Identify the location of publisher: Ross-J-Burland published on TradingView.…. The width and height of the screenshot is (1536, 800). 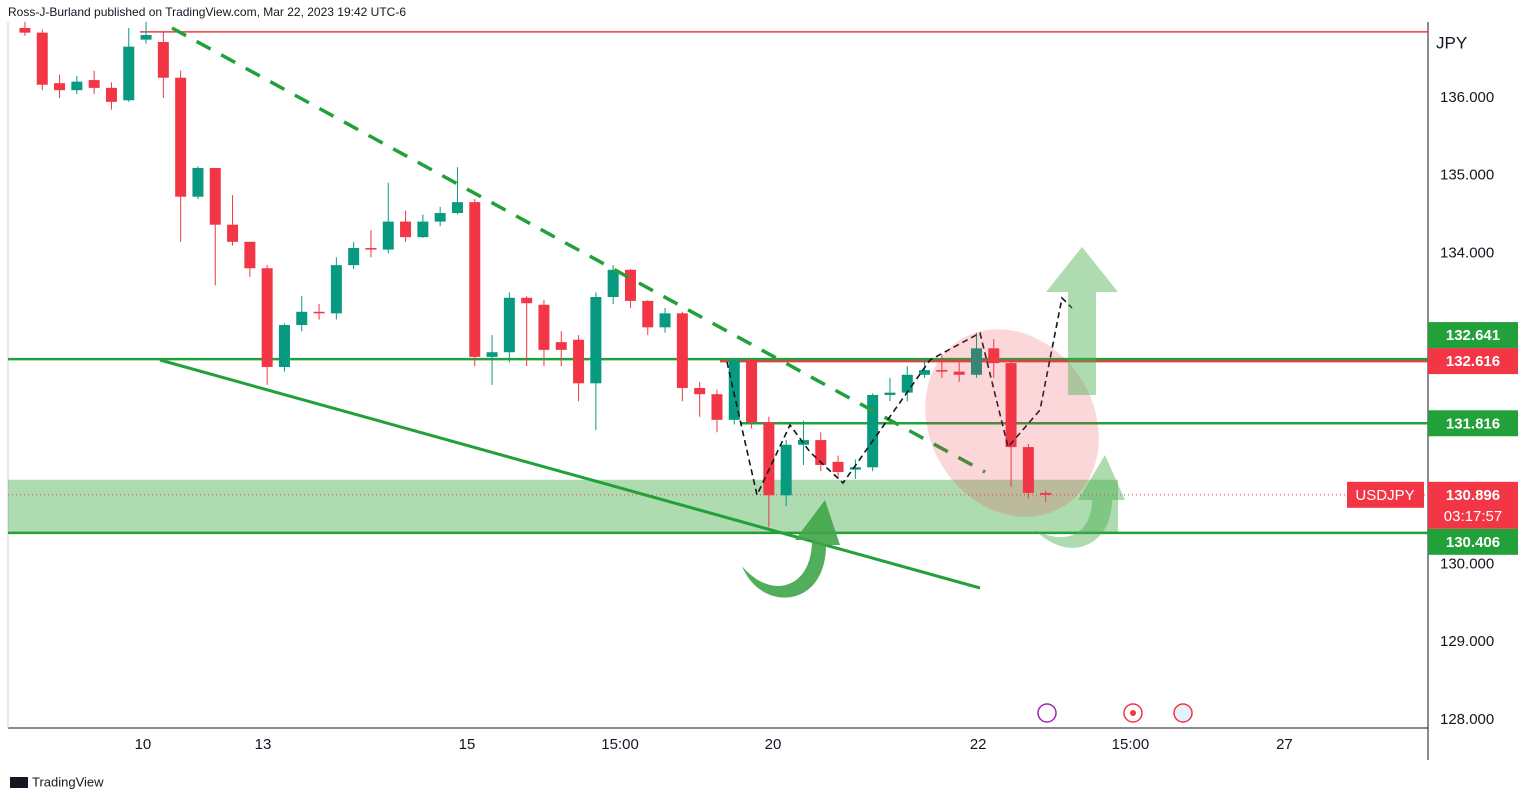
(207, 12).